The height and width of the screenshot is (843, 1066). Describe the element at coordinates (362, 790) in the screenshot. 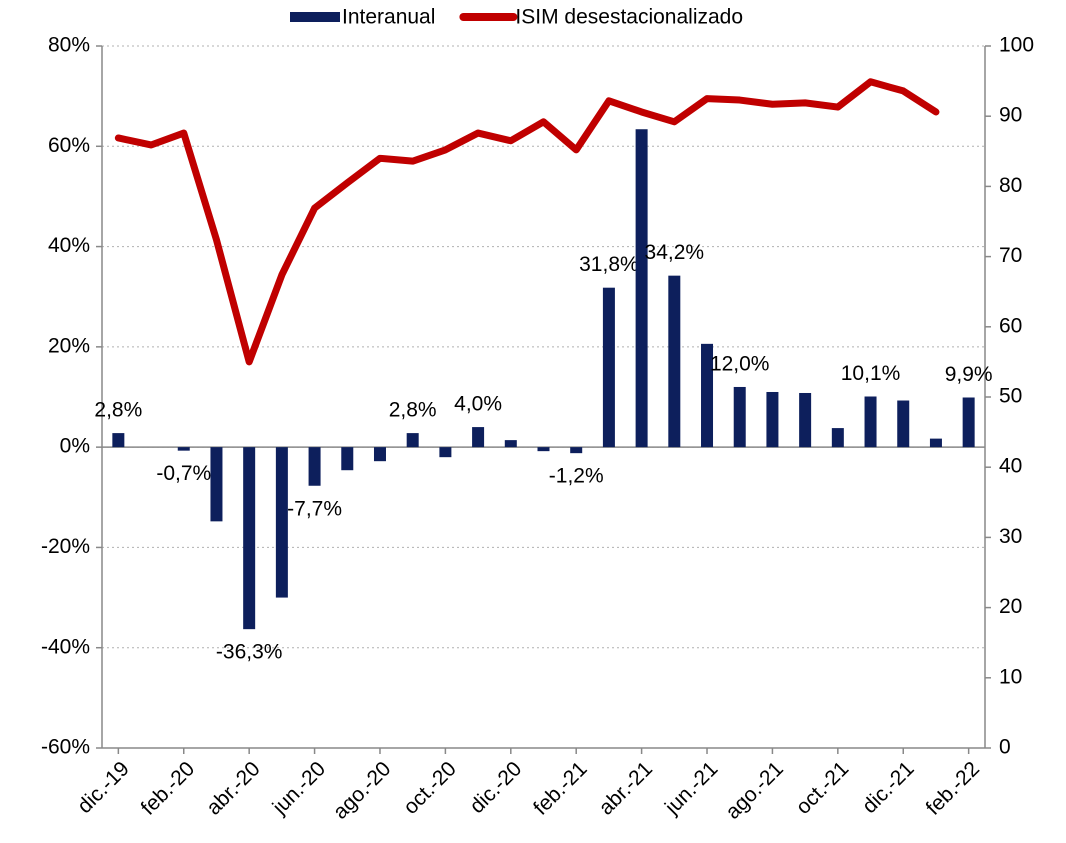

I see `x-tick-label: ago.-20` at that location.